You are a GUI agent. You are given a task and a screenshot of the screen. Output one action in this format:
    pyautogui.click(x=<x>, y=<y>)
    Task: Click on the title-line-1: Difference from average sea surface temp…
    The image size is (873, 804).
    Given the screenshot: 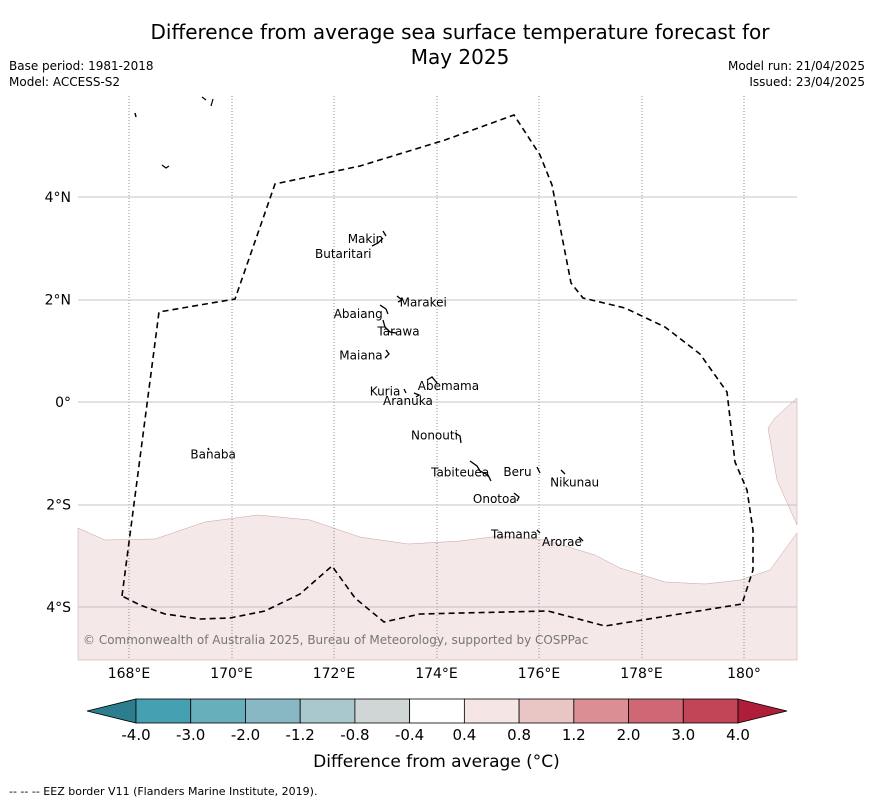 What is the action you would take?
    pyautogui.click(x=460, y=32)
    